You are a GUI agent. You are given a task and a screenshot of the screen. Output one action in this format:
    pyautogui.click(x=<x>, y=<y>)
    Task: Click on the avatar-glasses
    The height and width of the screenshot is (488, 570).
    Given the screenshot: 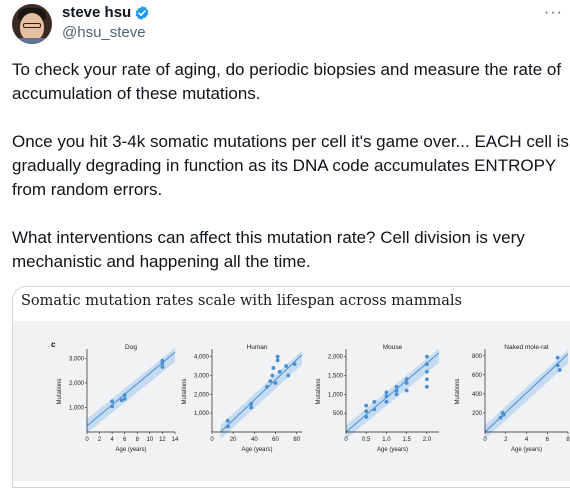 What is the action you would take?
    pyautogui.click(x=32, y=25)
    